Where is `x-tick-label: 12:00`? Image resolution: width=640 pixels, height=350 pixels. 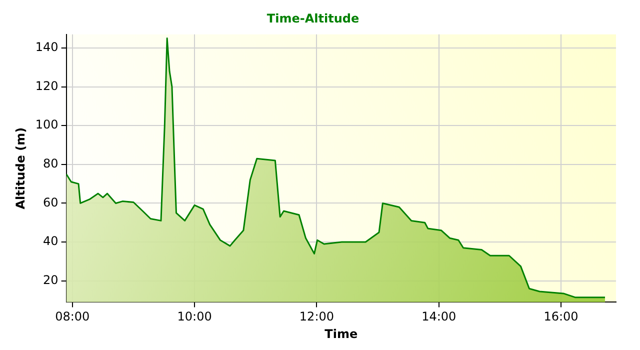
x-tick-label: 12:00 is located at coordinates (316, 317).